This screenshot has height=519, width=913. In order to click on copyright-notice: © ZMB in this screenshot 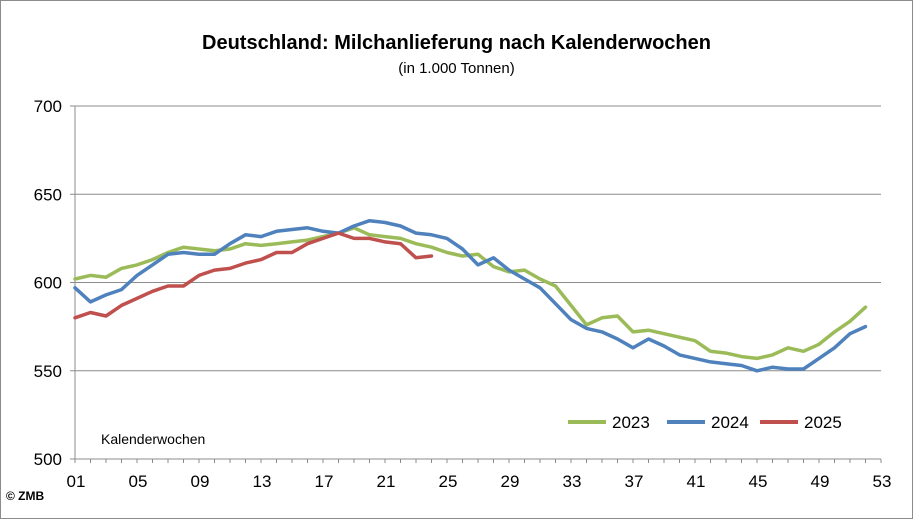, I will do `click(25, 496)`.